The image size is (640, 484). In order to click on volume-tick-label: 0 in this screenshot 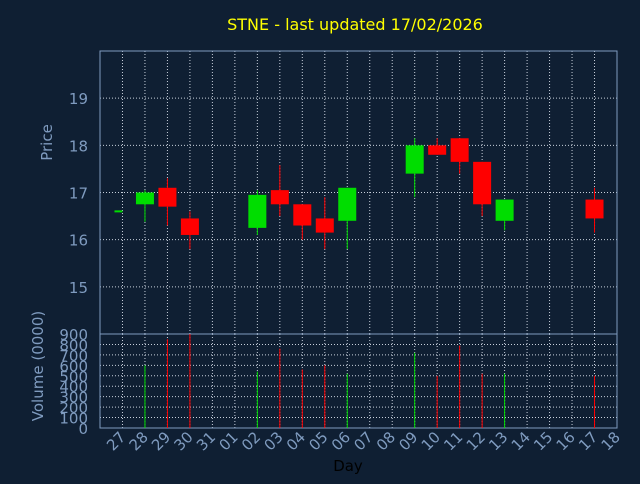, I will do `click(83, 429)`.